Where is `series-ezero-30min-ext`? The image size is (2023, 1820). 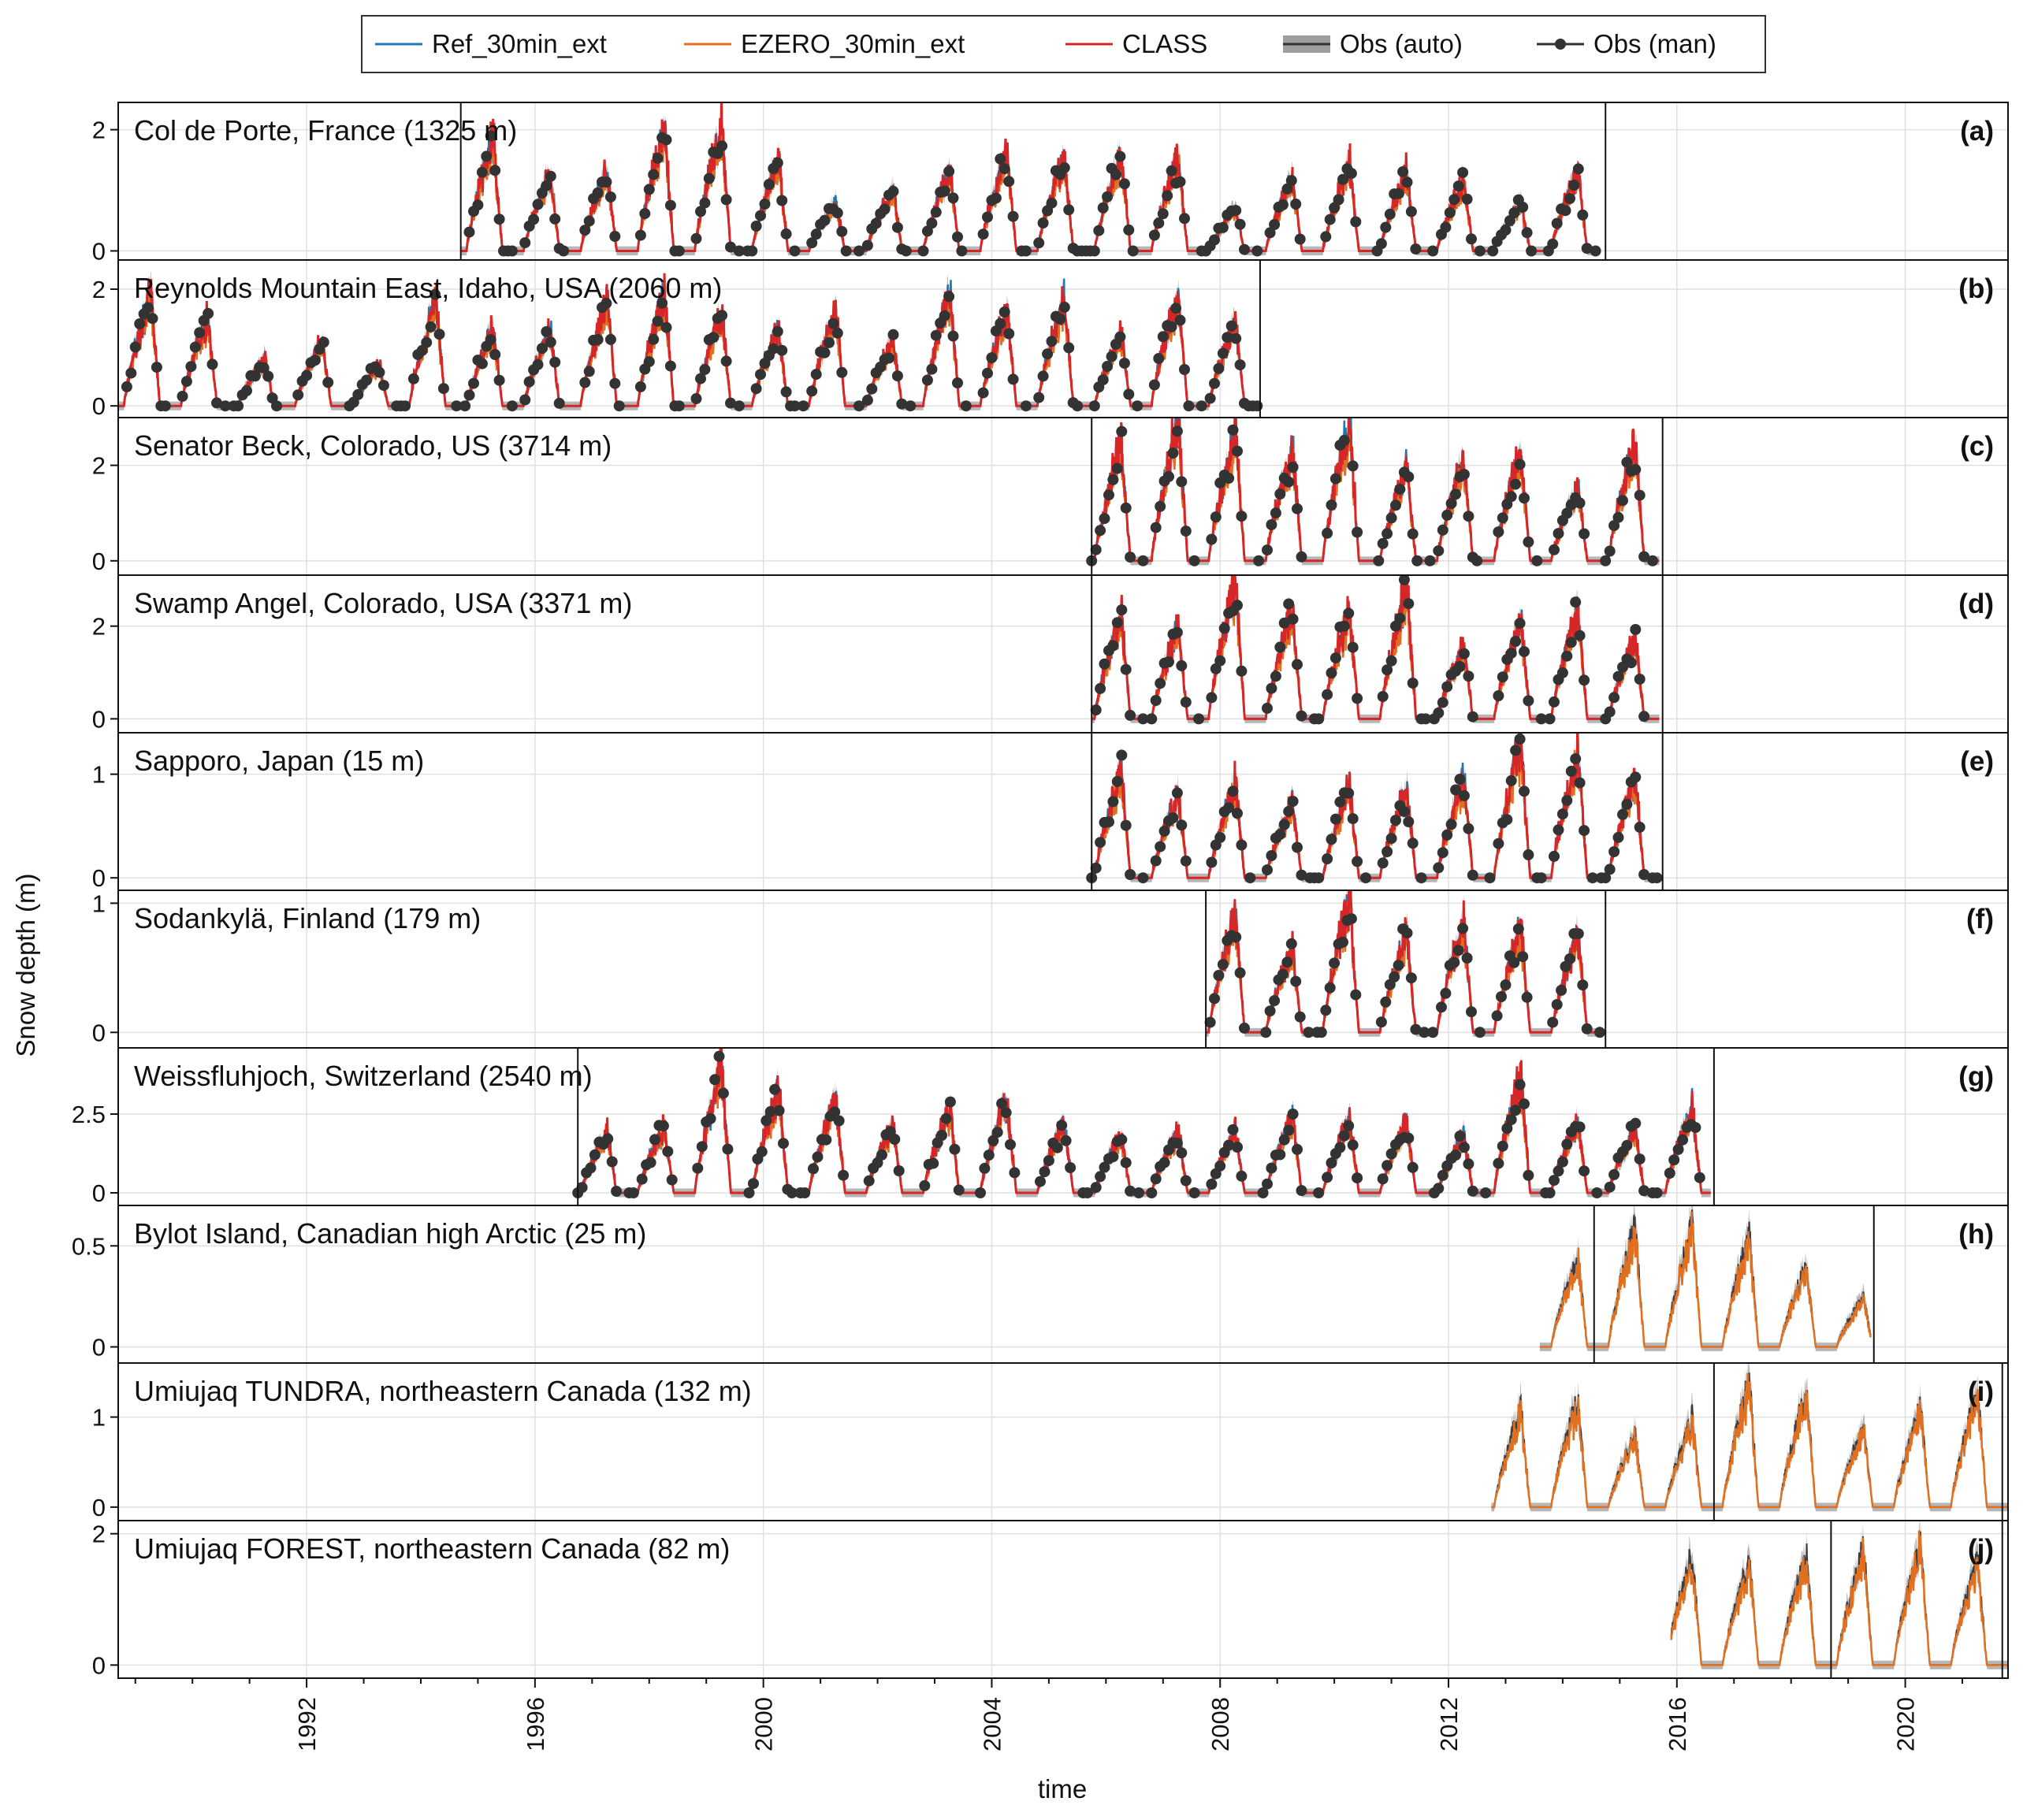
series-ezero-30min-ext is located at coordinates (1749, 1440).